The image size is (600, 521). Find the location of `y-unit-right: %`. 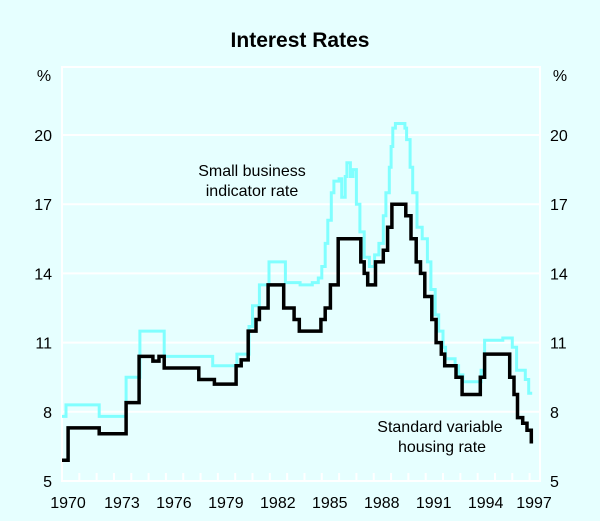

y-unit-right: % is located at coordinates (560, 76).